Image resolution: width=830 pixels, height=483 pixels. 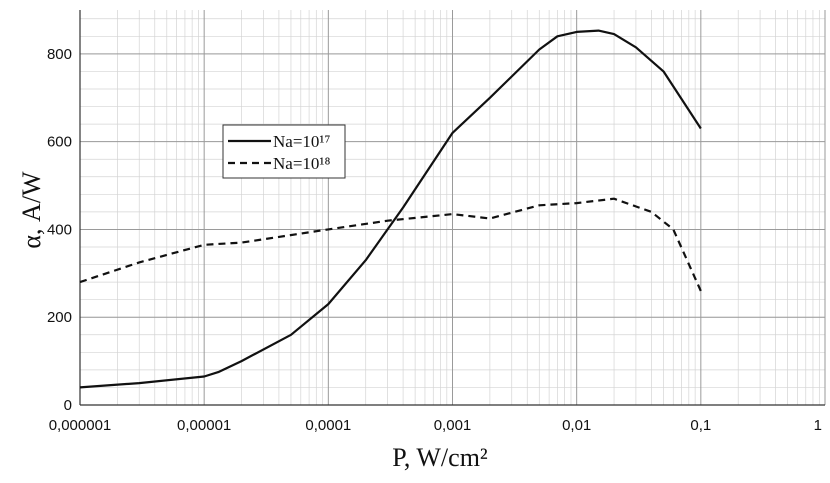 I want to click on x-tick-label: 0,00001, so click(x=204, y=425).